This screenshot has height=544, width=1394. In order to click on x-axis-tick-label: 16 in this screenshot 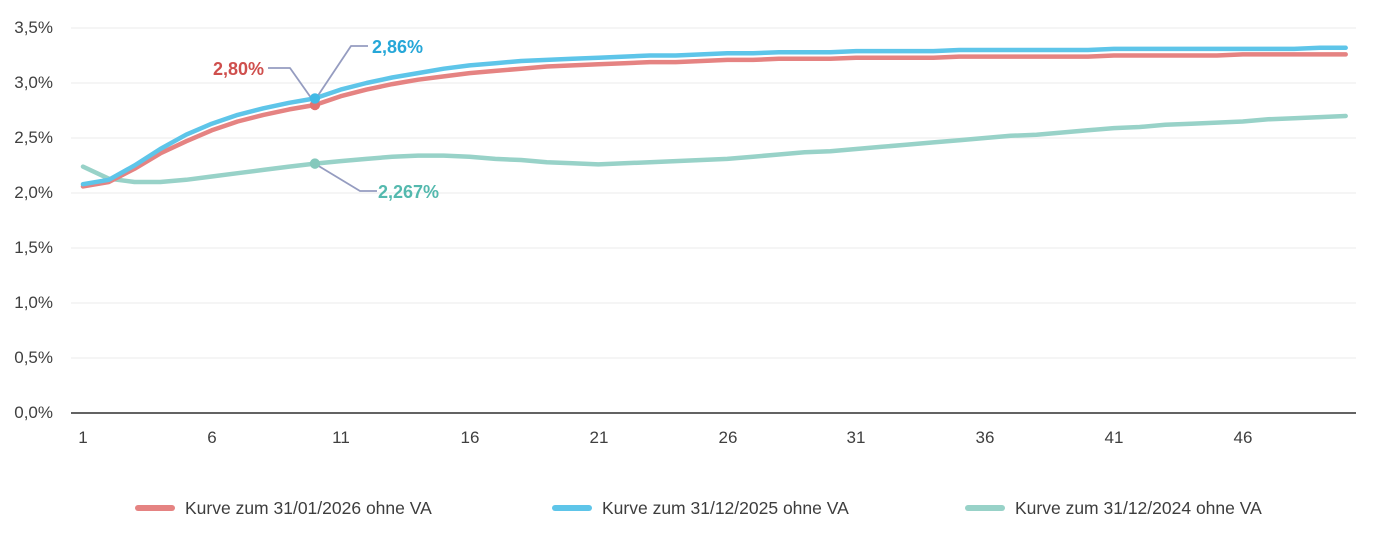, I will do `click(470, 437)`.